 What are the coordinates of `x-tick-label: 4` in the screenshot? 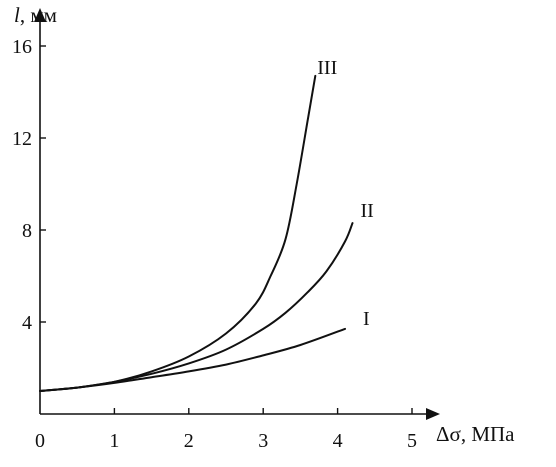 It's located at (338, 441).